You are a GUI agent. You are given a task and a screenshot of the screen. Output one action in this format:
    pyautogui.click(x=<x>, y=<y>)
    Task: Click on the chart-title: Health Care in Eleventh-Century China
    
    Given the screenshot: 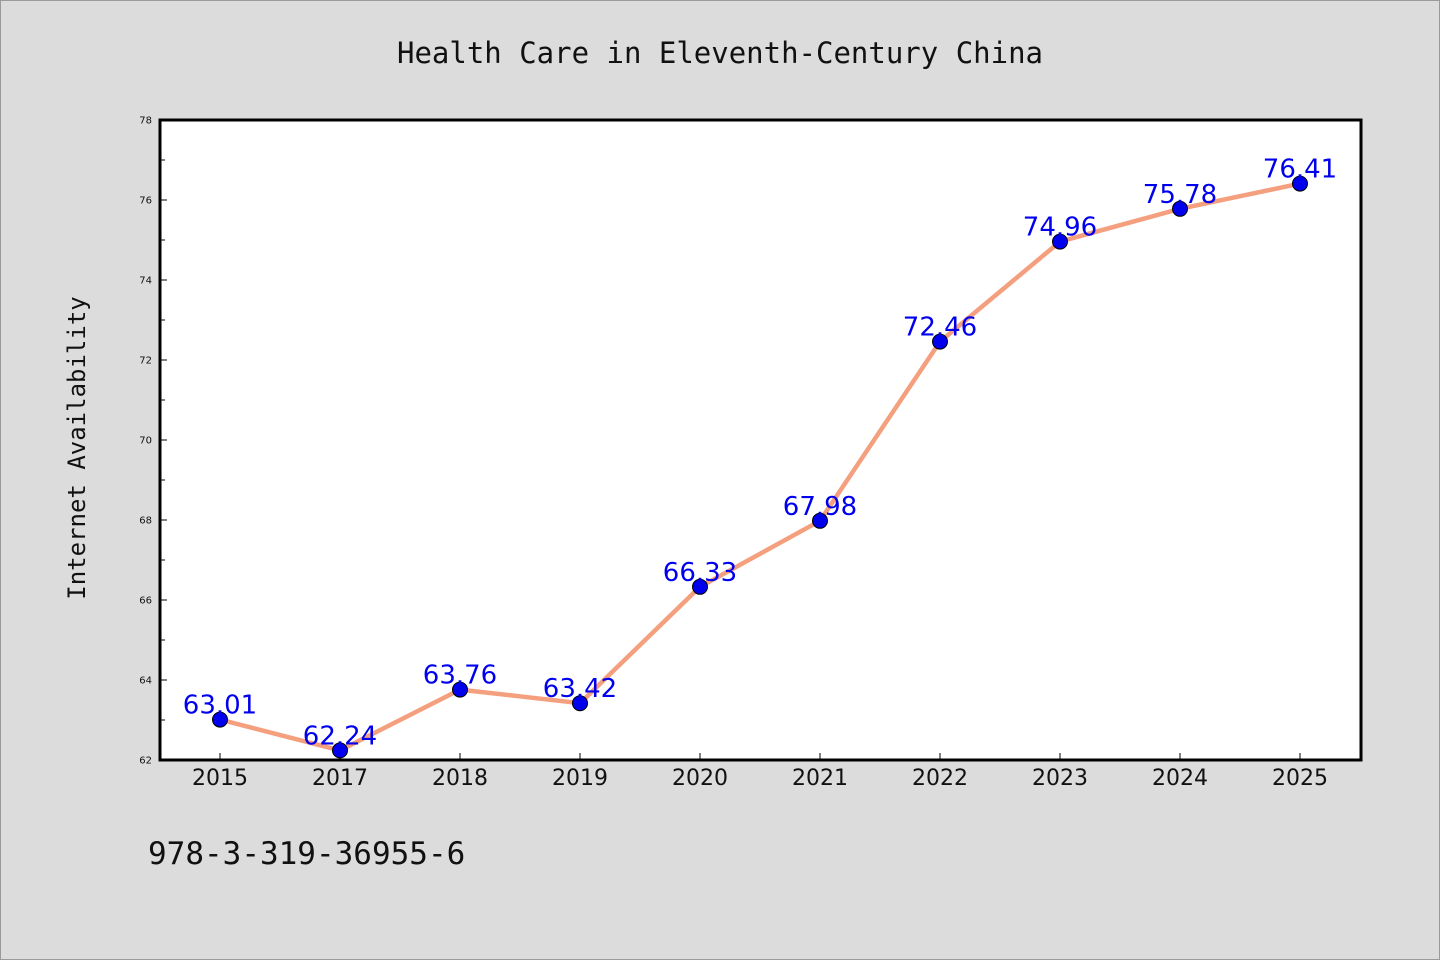 What is the action you would take?
    pyautogui.click(x=720, y=53)
    